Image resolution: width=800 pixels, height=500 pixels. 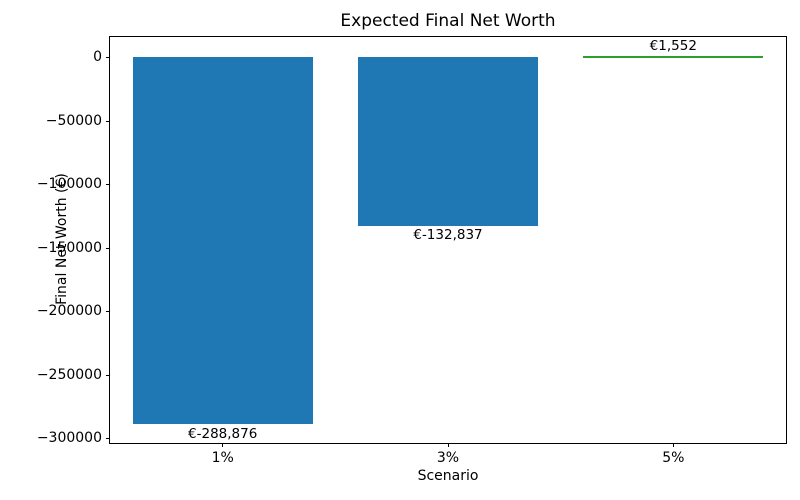 I want to click on y-tick-label: −100000, so click(x=69, y=184).